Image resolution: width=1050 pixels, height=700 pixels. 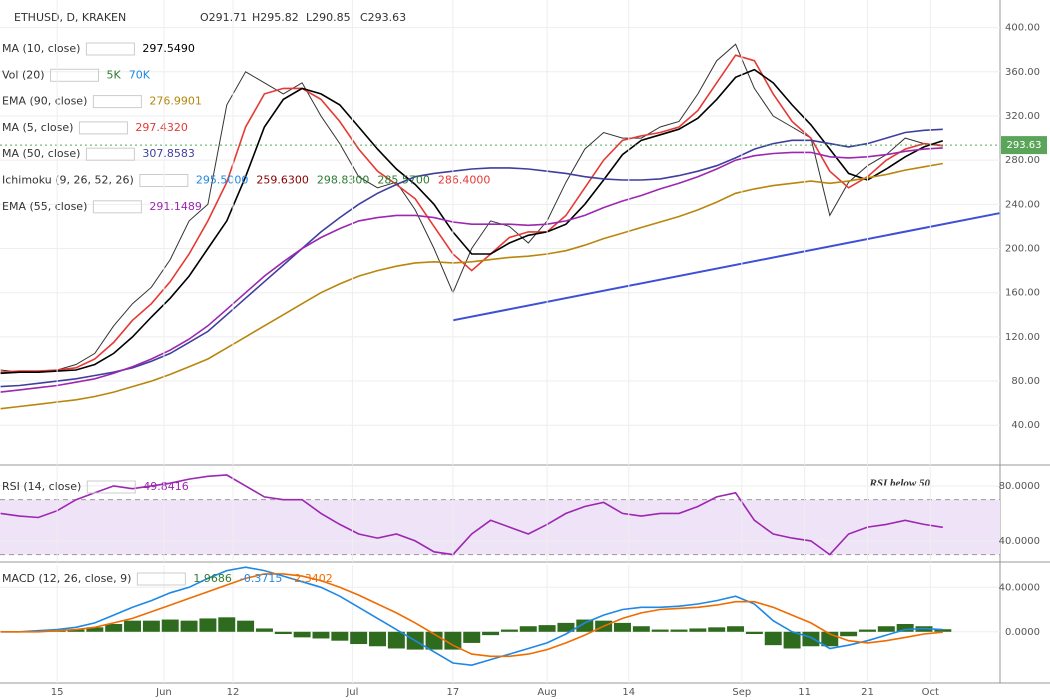 I want to click on x-tick-label: 11, so click(x=804, y=692).